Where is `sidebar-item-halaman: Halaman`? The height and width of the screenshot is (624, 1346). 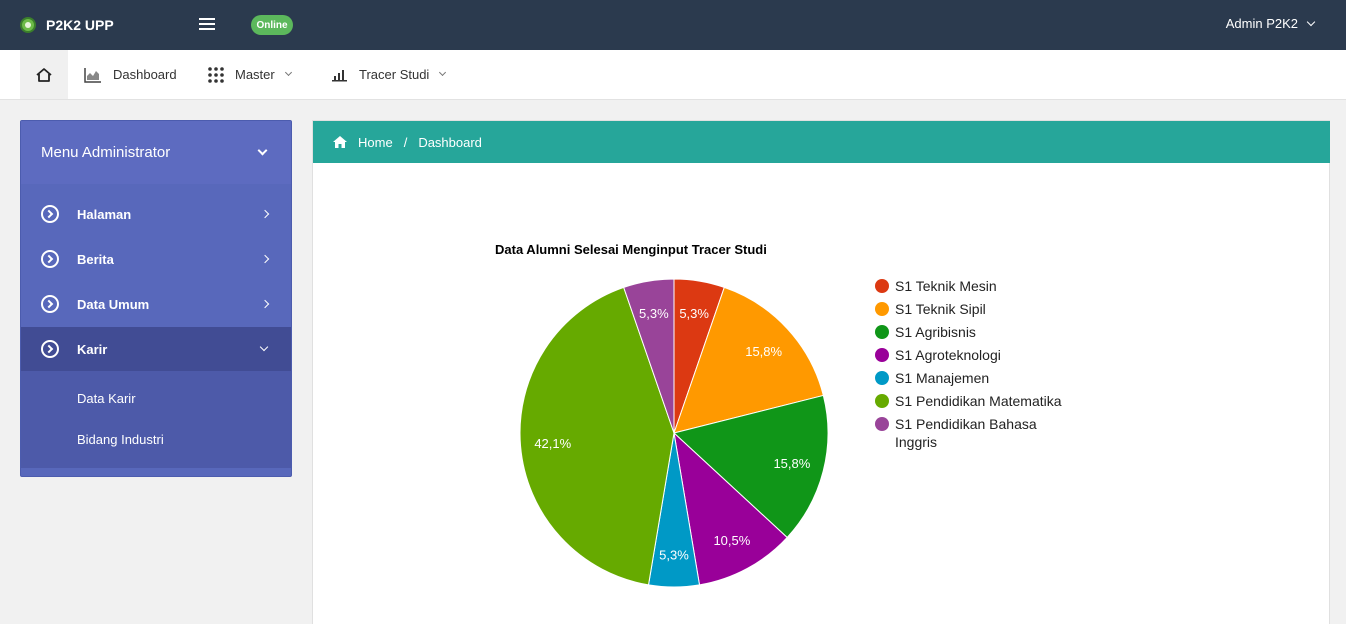 sidebar-item-halaman: Halaman is located at coordinates (156, 214).